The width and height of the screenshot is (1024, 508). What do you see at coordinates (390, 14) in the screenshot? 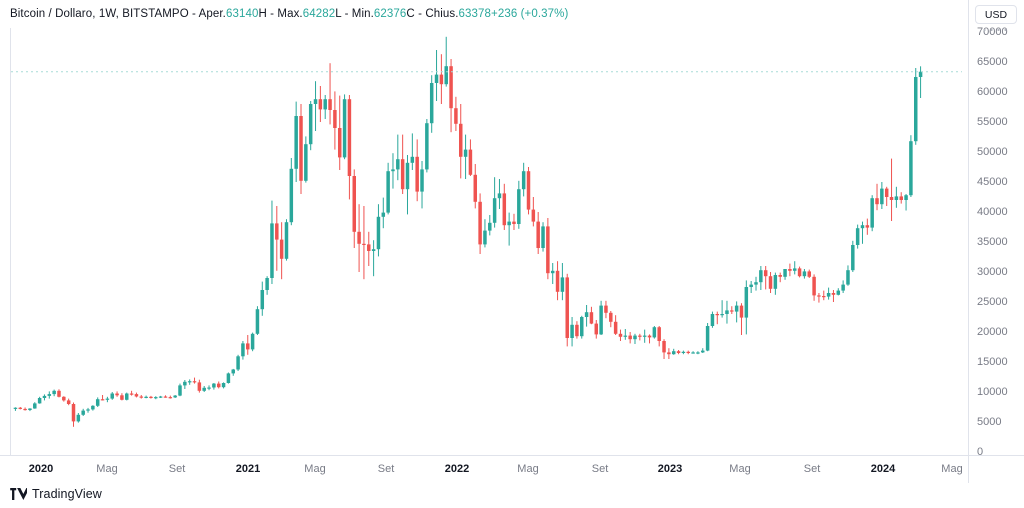
I see `low-value: 62376` at bounding box center [390, 14].